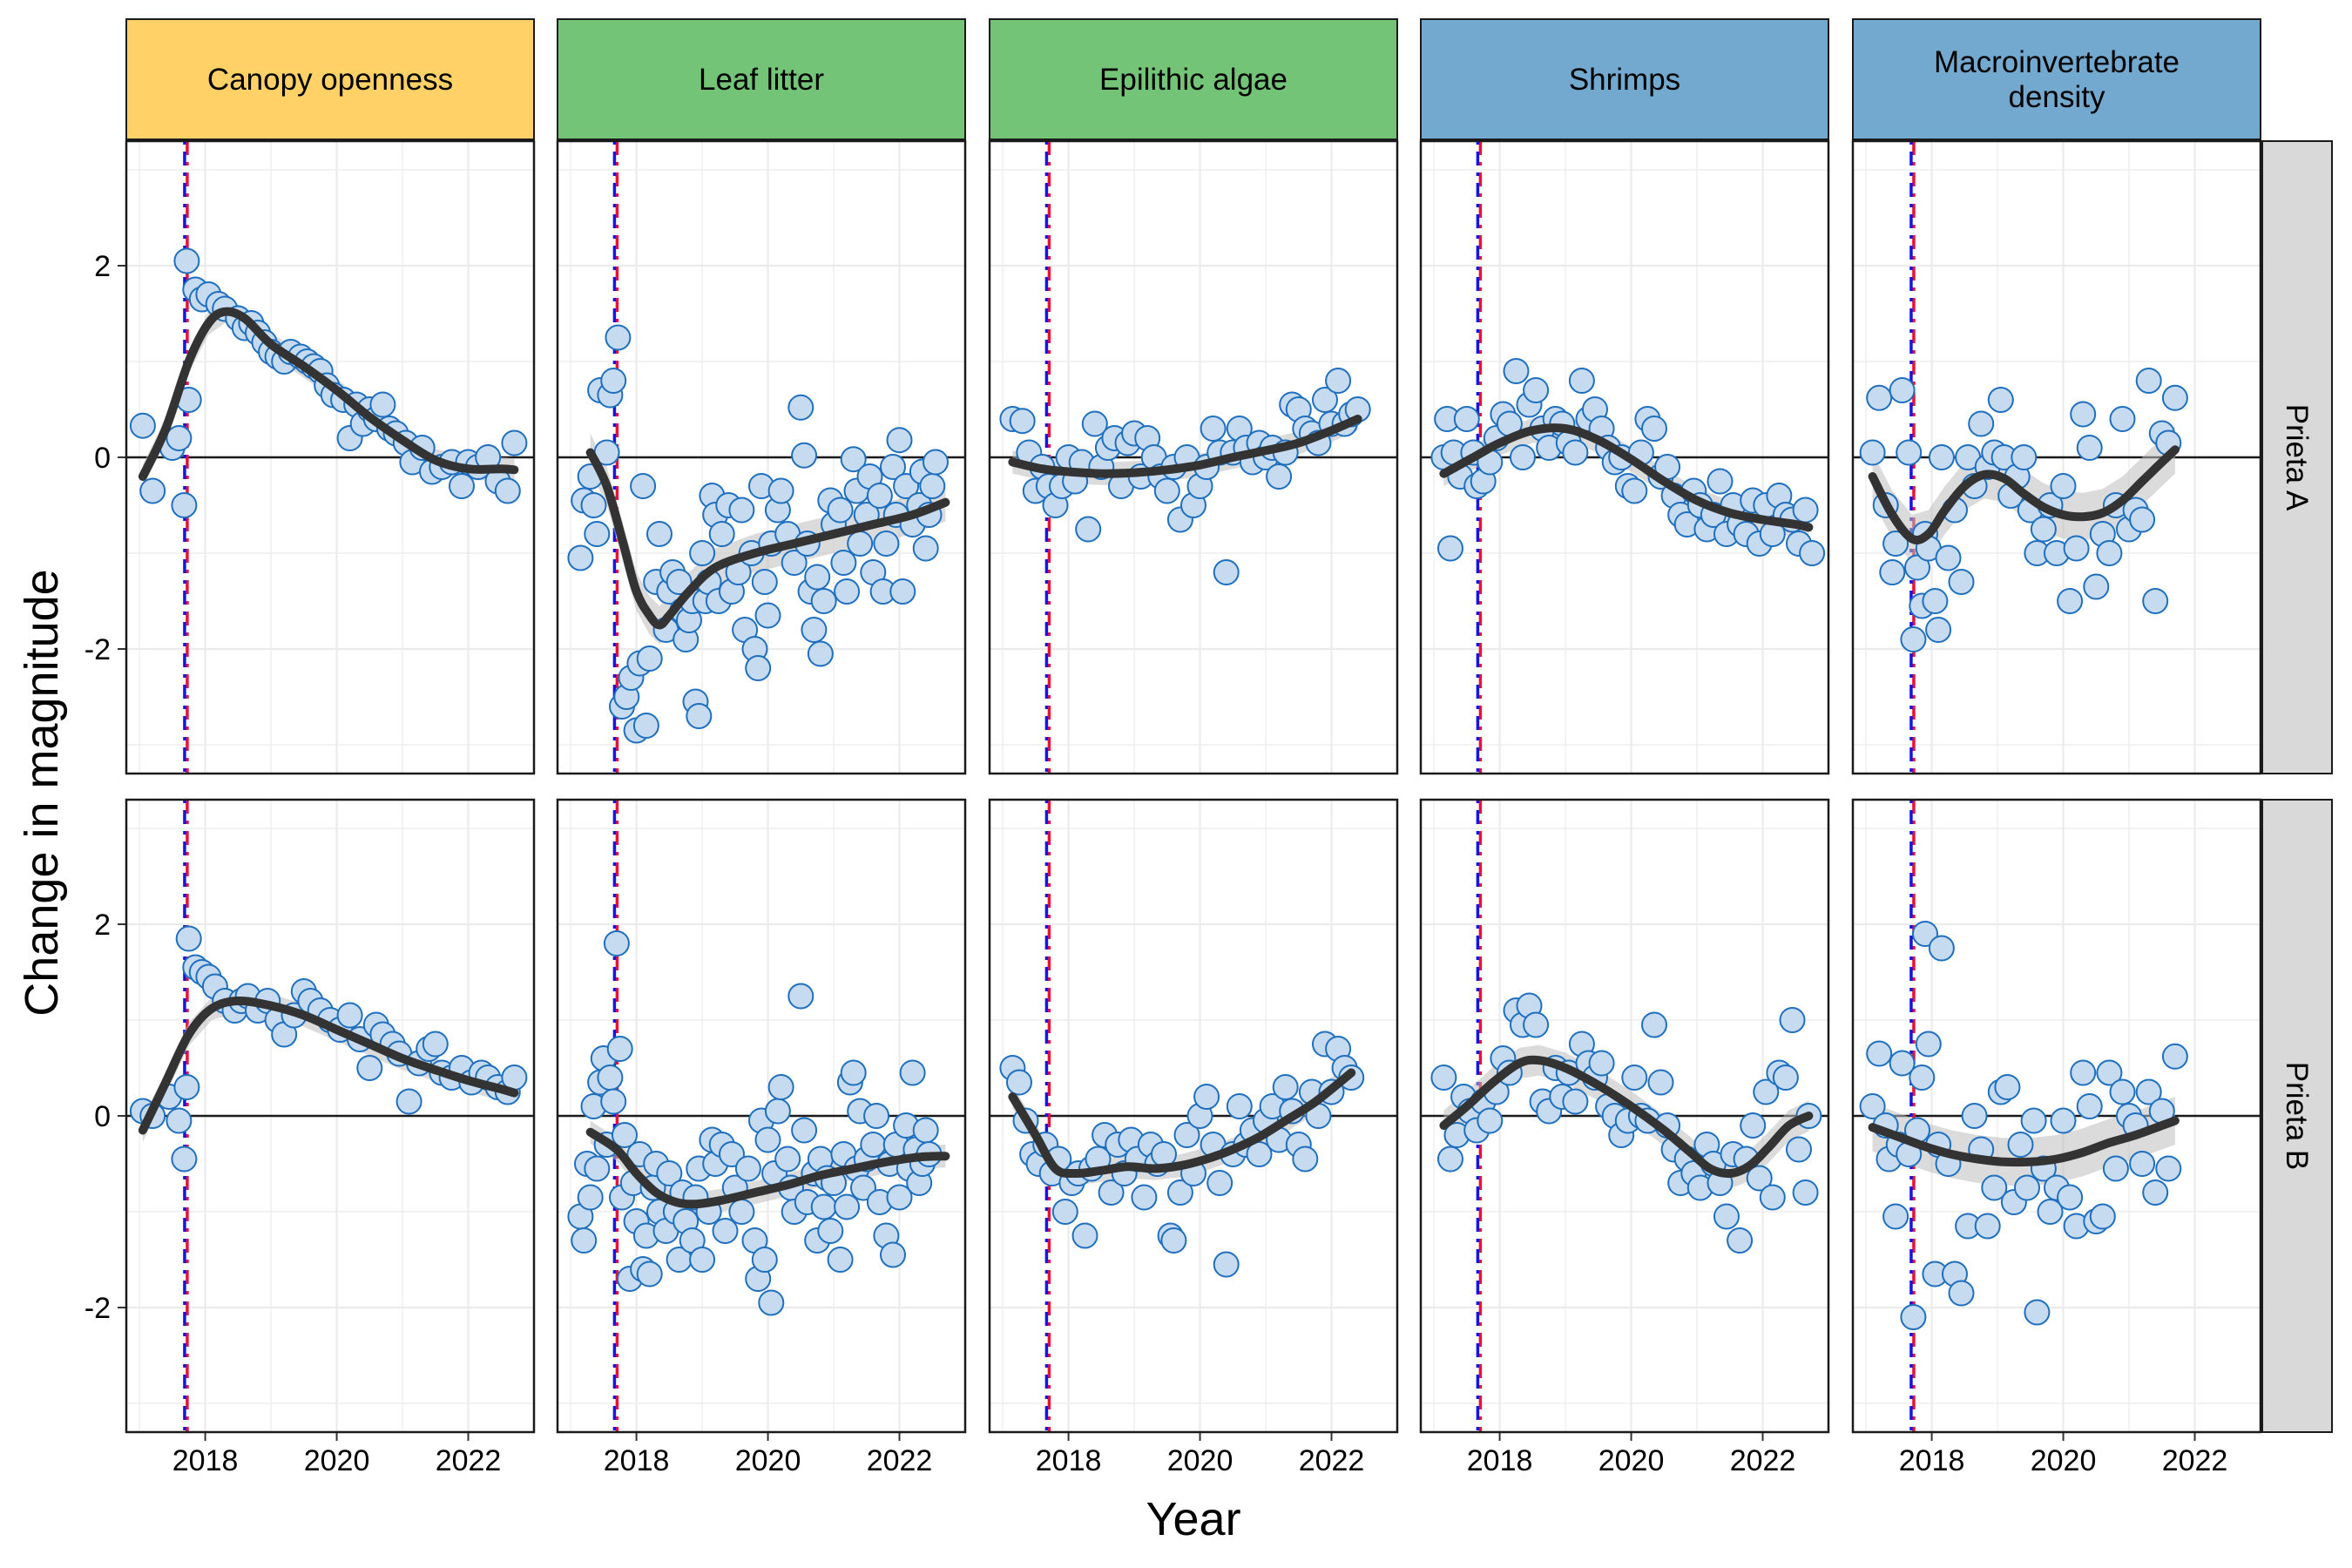 Image resolution: width=2352 pixels, height=1568 pixels. Describe the element at coordinates (2057, 97) in the screenshot. I see `facet-strip-label-line: density` at that location.